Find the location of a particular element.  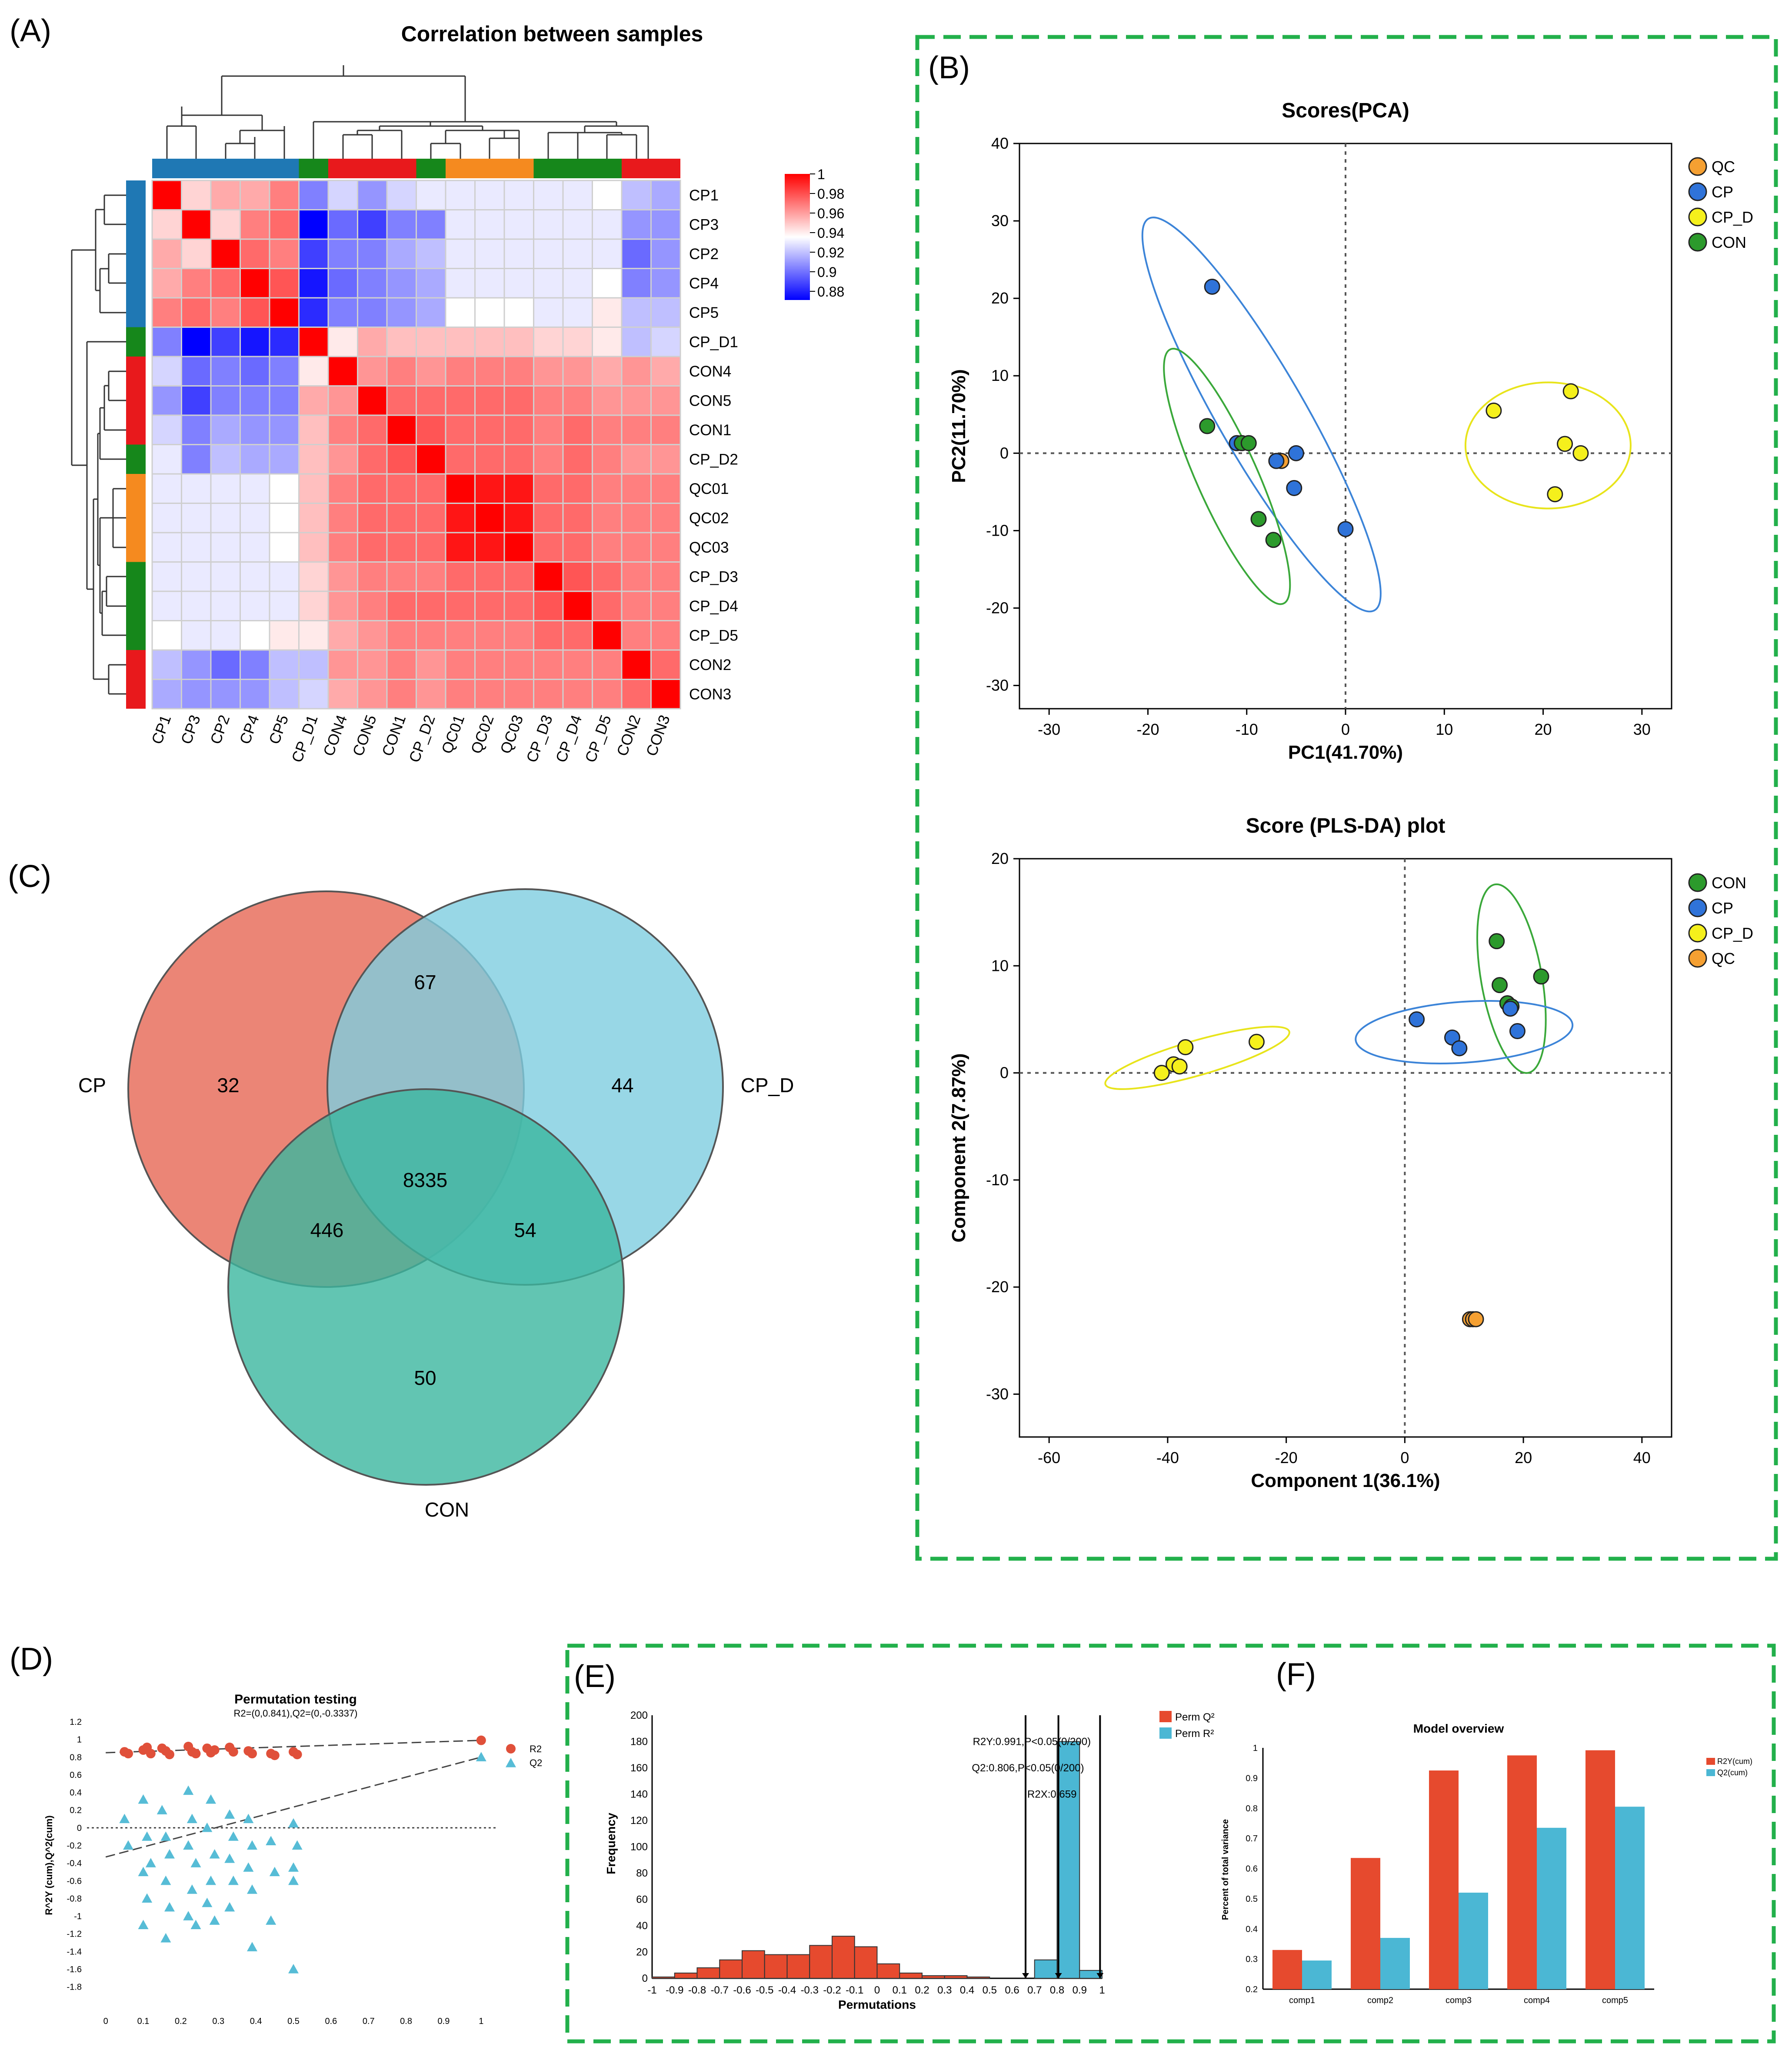

y-tick-label: 0.4 is located at coordinates (1252, 1929).